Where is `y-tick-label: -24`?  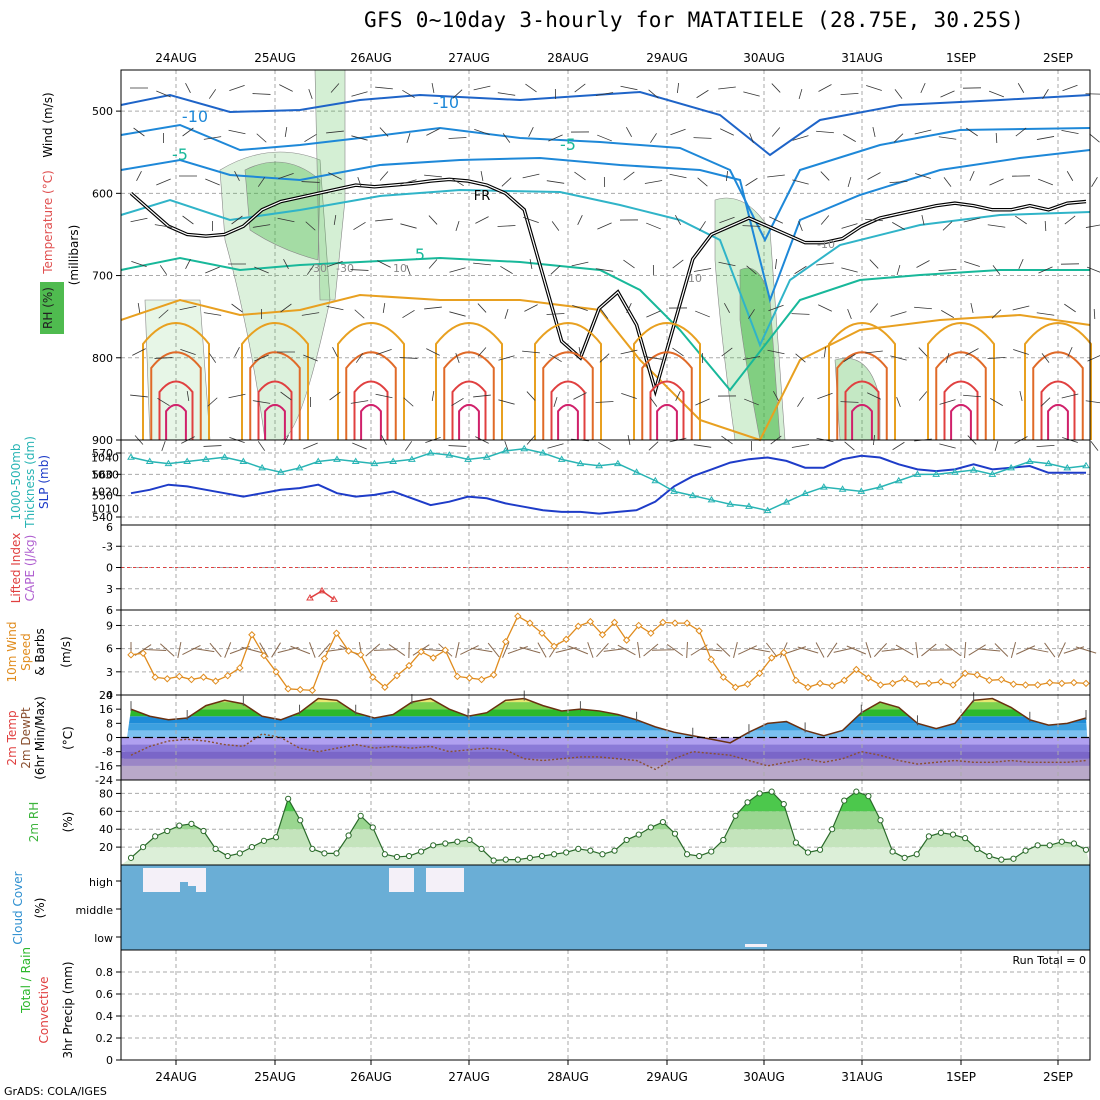
y-tick-label: -24 is located at coordinates (104, 780).